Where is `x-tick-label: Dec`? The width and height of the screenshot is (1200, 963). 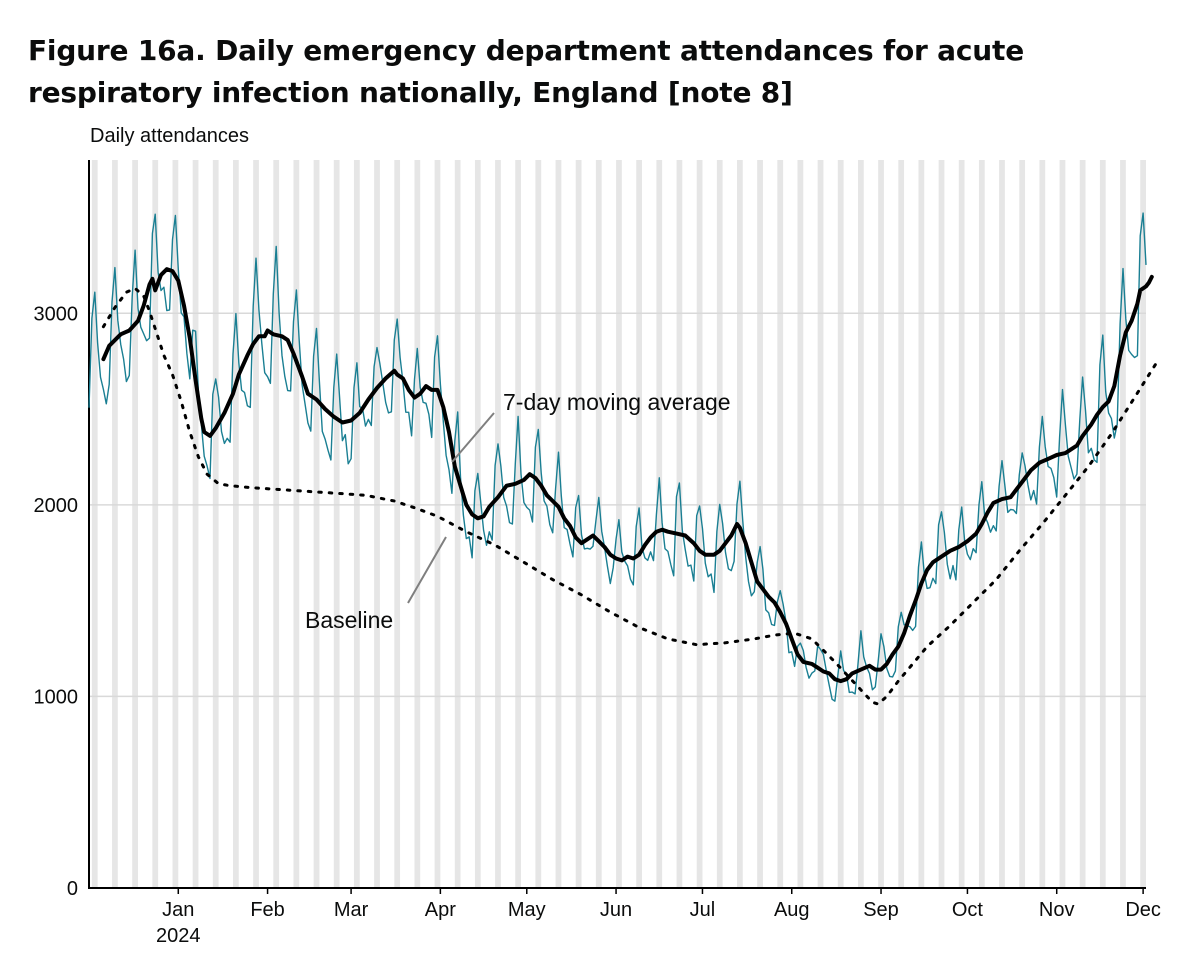
x-tick-label: Dec is located at coordinates (1143, 910).